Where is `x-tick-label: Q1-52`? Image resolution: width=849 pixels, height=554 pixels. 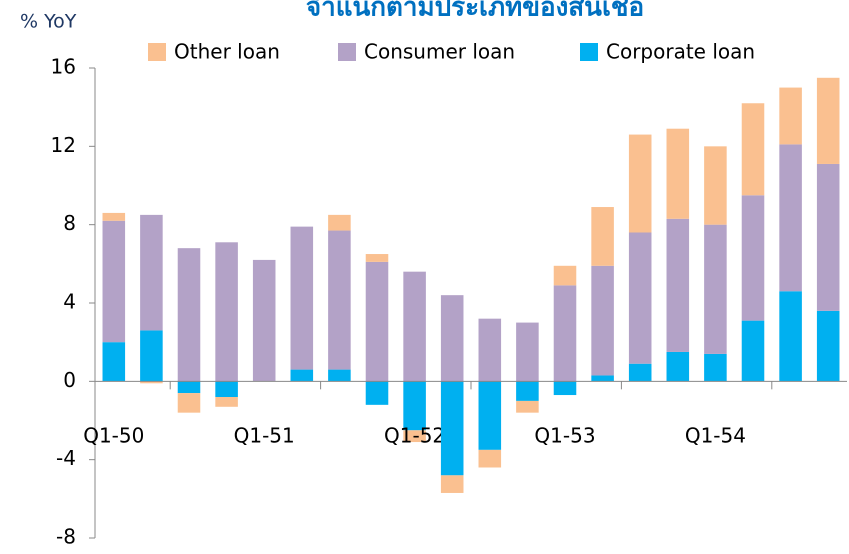
x-tick-label: Q1-52 is located at coordinates (414, 436).